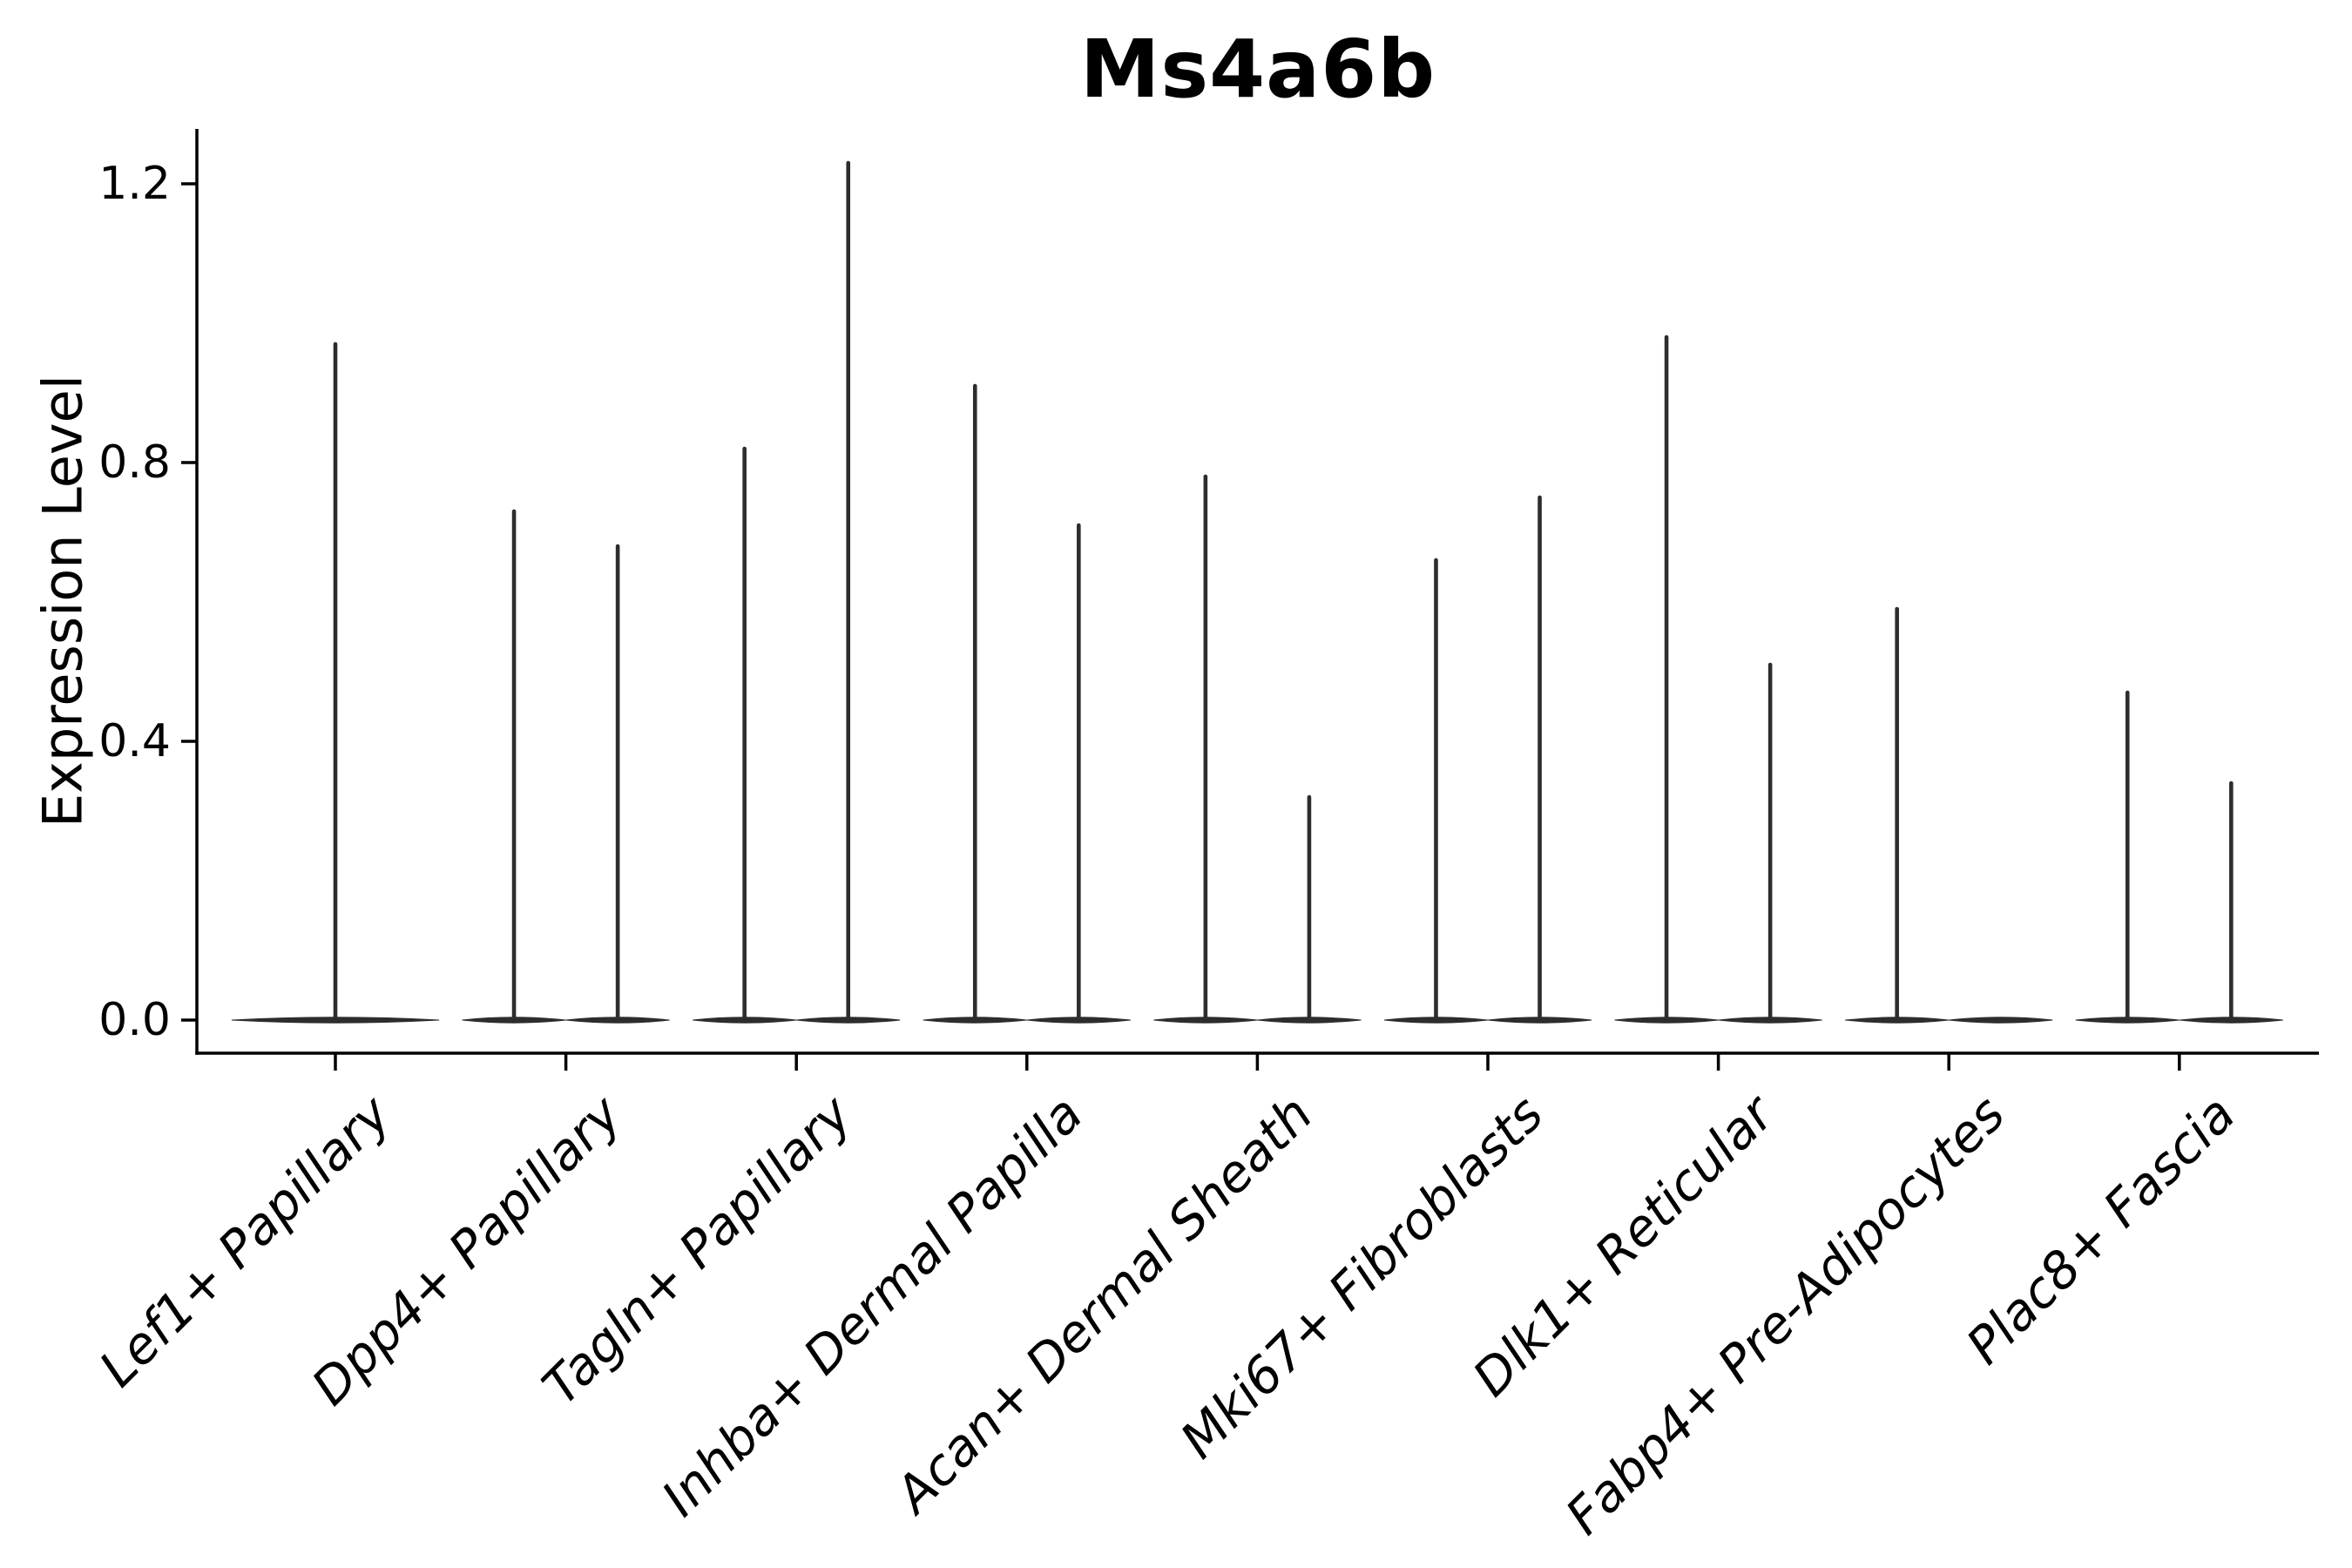  Describe the element at coordinates (134, 1020) in the screenshot. I see `y-tick-label: 0.0` at that location.